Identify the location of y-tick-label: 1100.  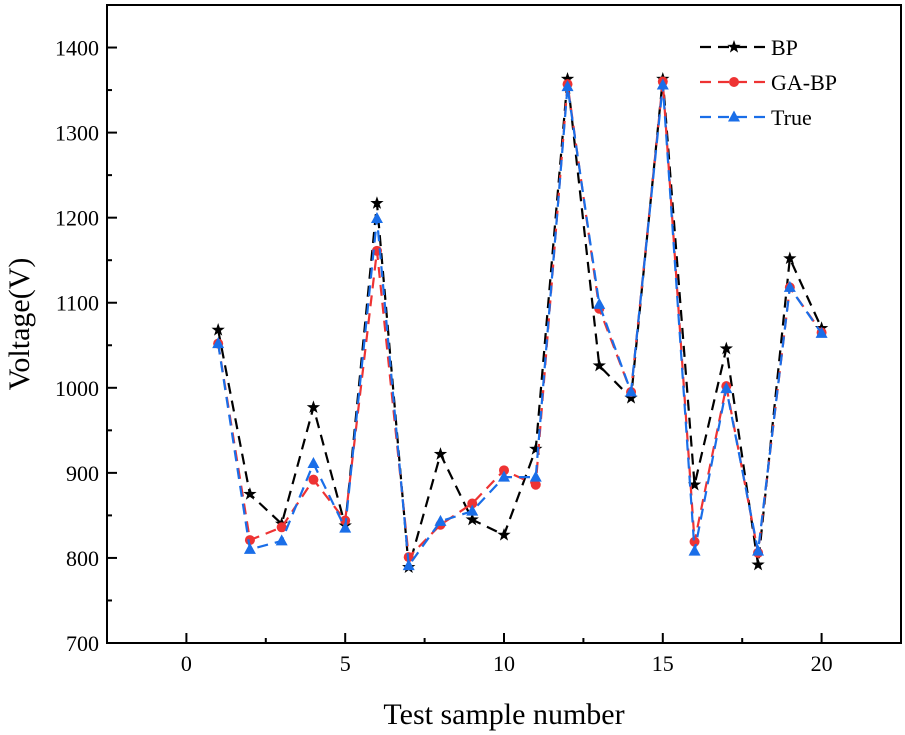
(77, 303).